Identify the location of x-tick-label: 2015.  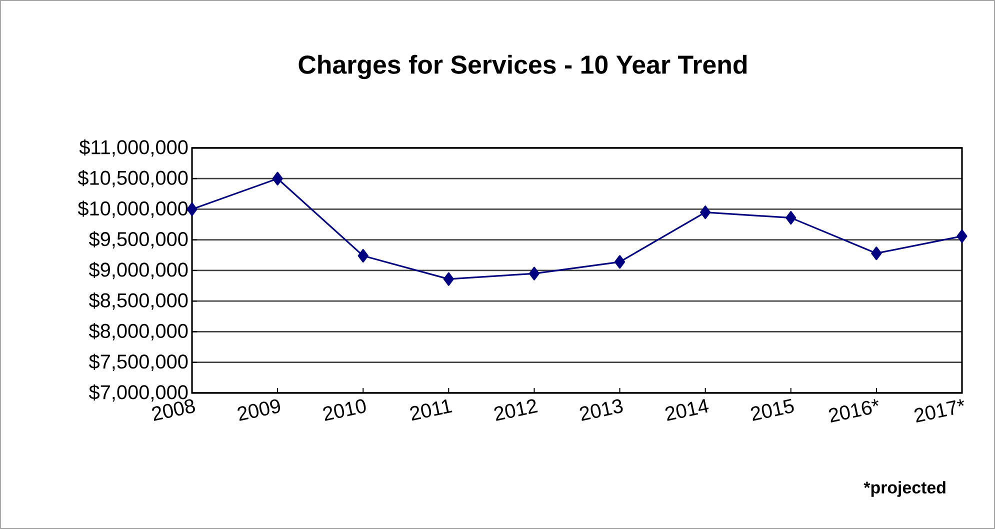
(772, 409).